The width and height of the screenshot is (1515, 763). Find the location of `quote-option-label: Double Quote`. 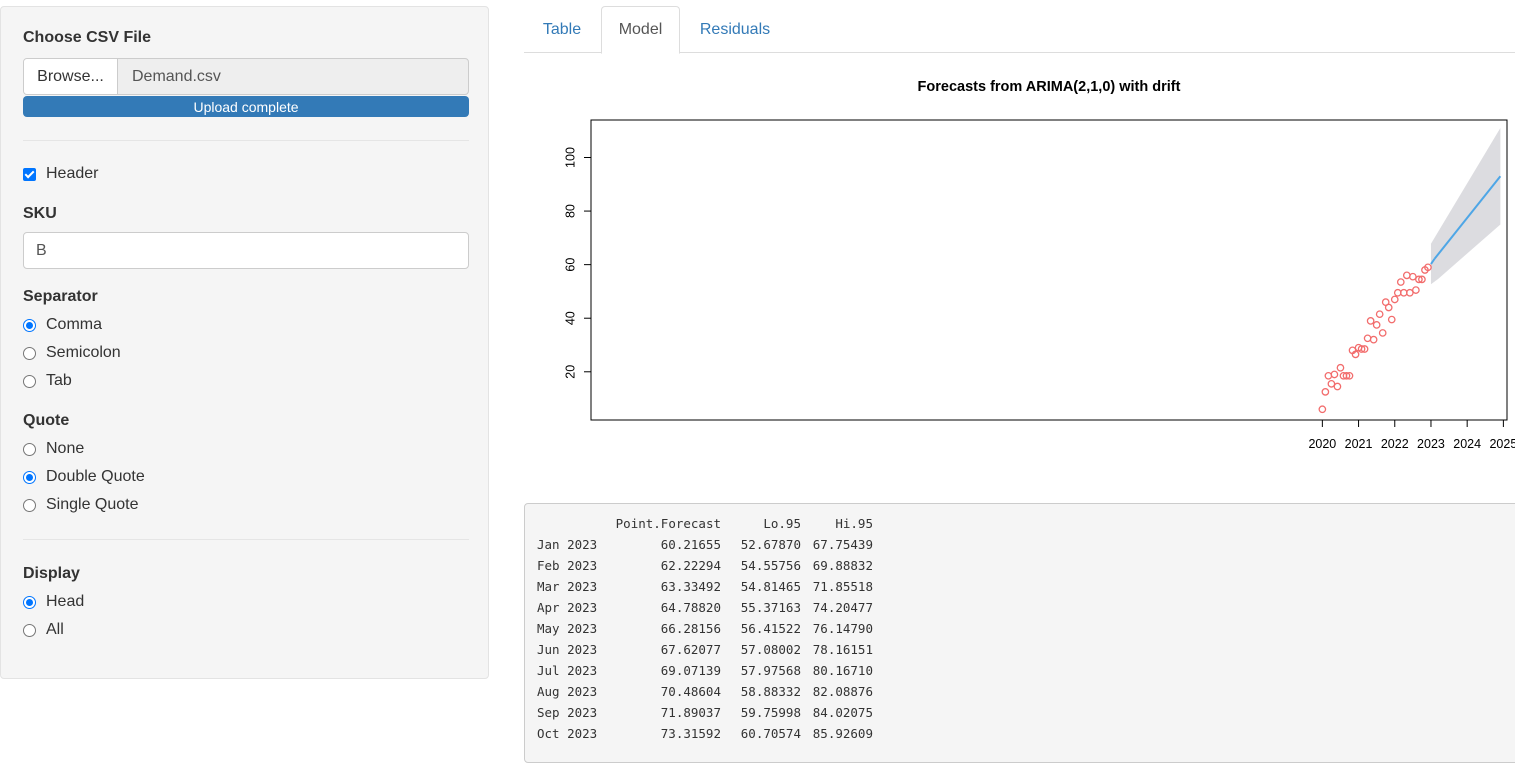

quote-option-label: Double Quote is located at coordinates (95, 476).